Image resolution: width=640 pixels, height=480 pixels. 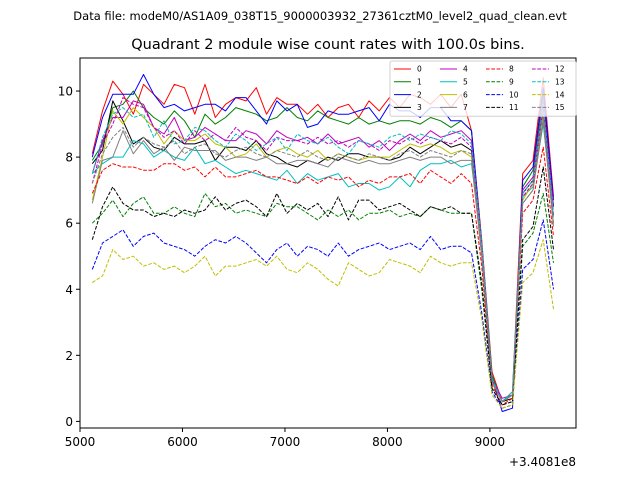 What do you see at coordinates (387, 442) in the screenshot?
I see `x-tick-label: 8000` at bounding box center [387, 442].